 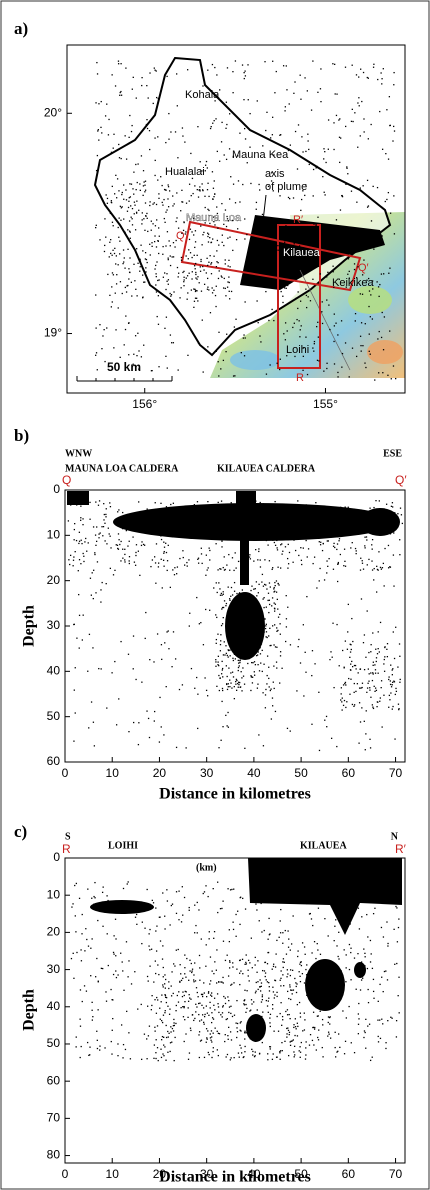 What do you see at coordinates (113, 773) in the screenshot?
I see `x-tick-label: 10` at bounding box center [113, 773].